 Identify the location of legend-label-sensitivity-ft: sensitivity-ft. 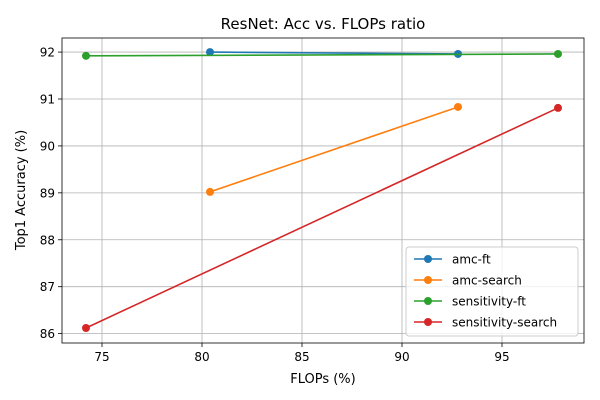
(489, 302).